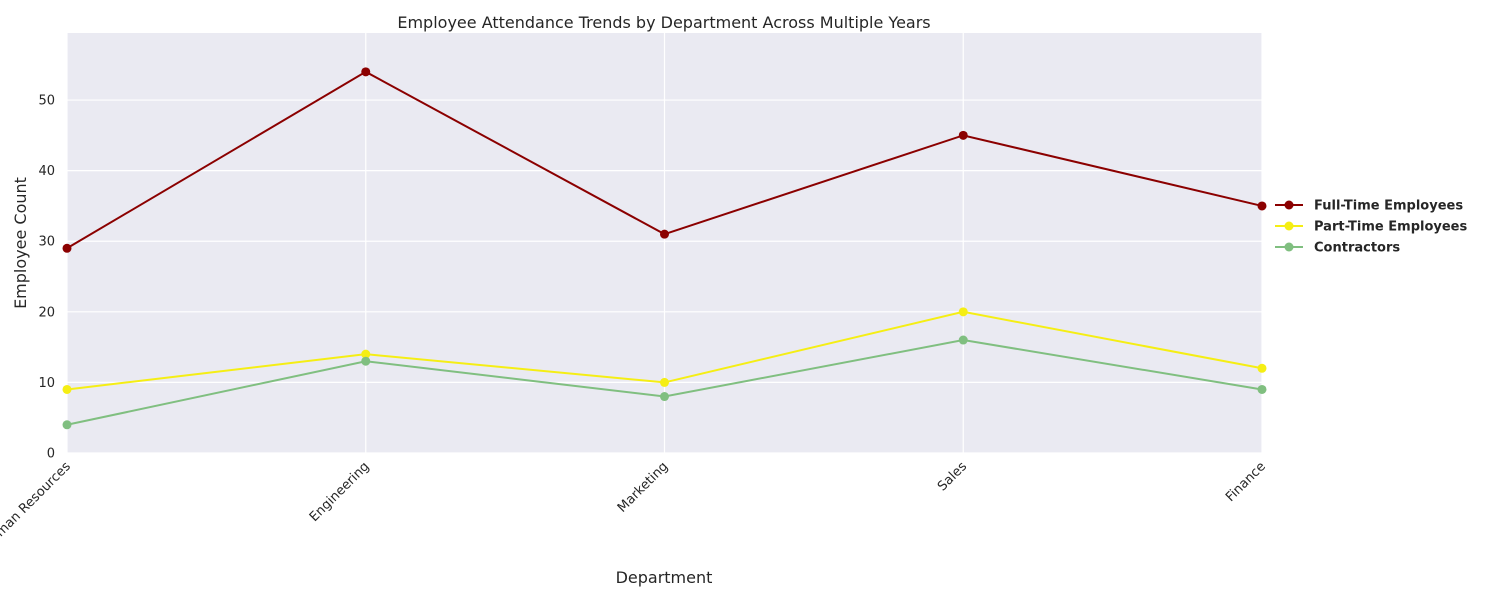 The height and width of the screenshot is (600, 1500). I want to click on x-axis-title: Department, so click(664, 577).